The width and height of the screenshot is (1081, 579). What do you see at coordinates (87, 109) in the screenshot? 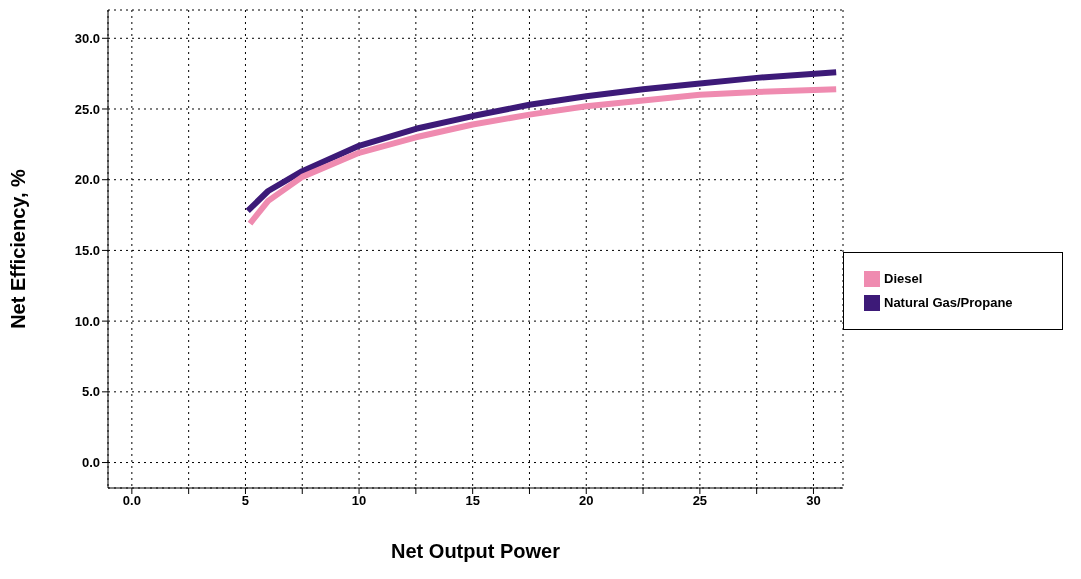
I see `y-tick-label: 25.0` at bounding box center [87, 109].